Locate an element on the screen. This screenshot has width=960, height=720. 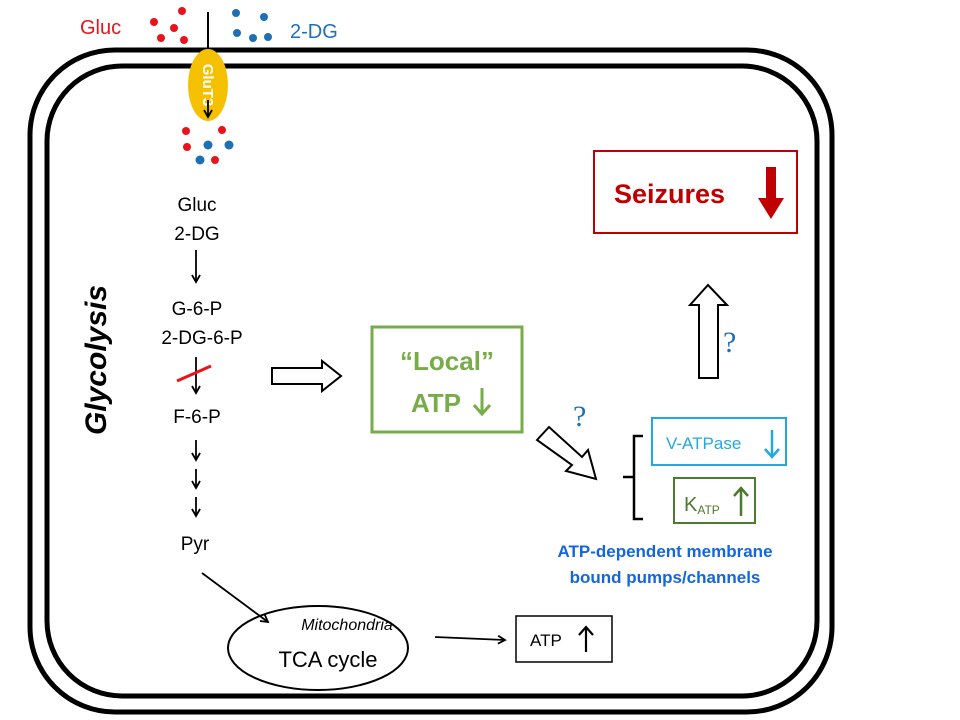
glut3-label: GluT3 is located at coordinates (207, 85).